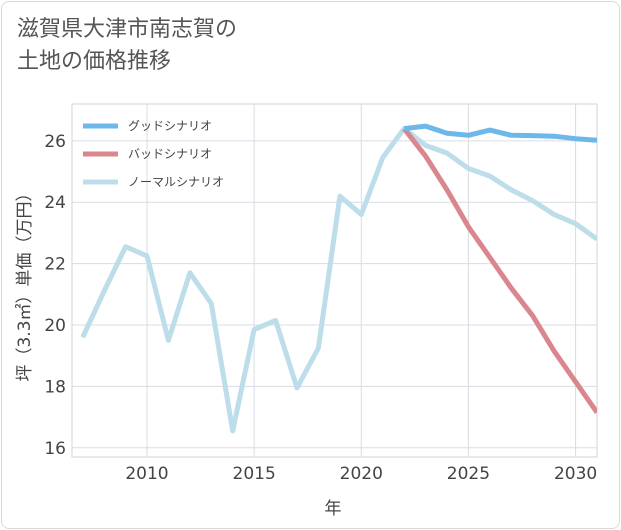 This screenshot has height=530, width=621. I want to click on y-tick-label: 22, so click(55, 265).